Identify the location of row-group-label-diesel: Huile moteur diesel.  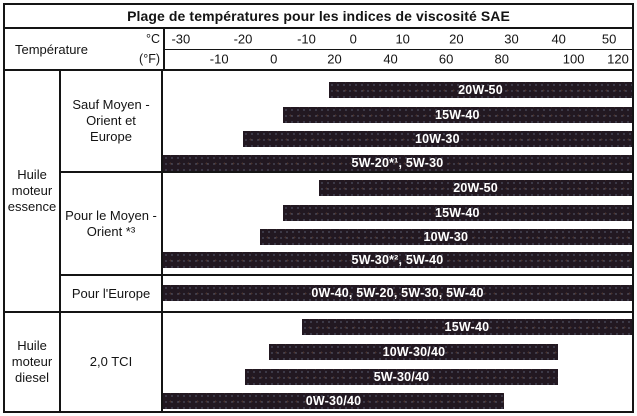
(33, 362).